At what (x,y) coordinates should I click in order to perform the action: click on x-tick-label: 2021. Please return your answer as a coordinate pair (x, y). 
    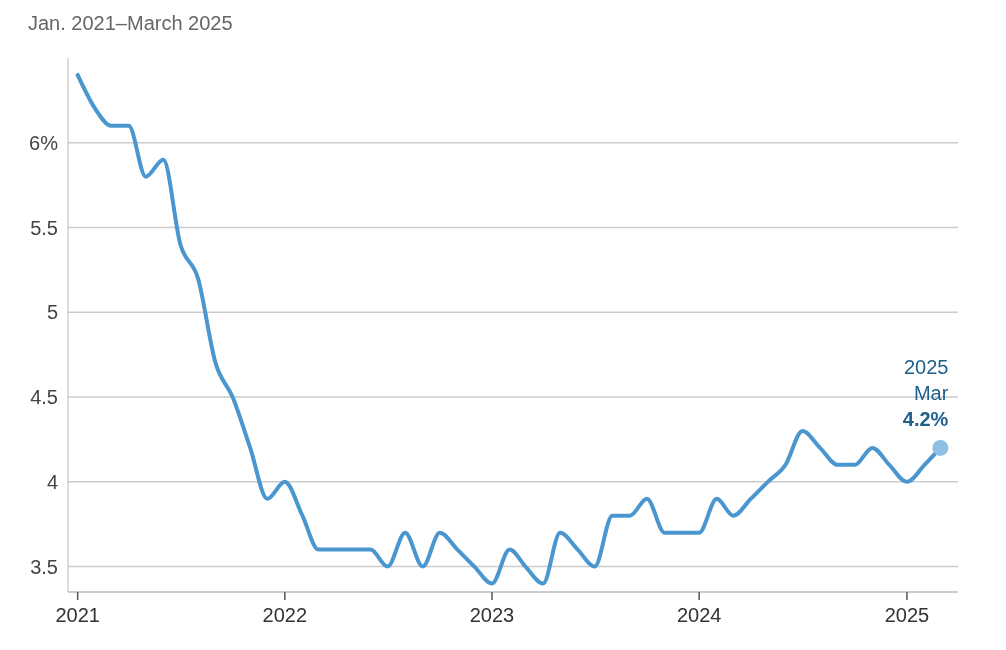
    Looking at the image, I should click on (77, 615).